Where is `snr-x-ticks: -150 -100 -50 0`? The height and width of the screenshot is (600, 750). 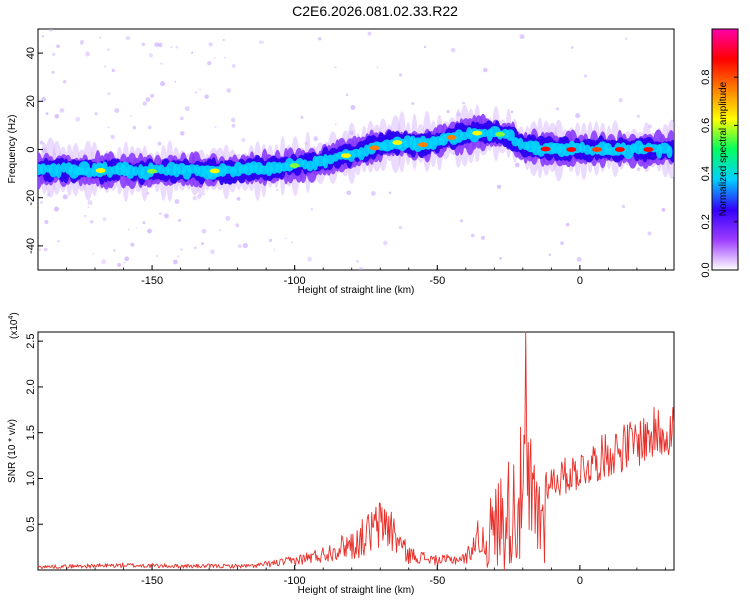
snr-x-ticks: -150 -100 -50 0 is located at coordinates (351, 576).